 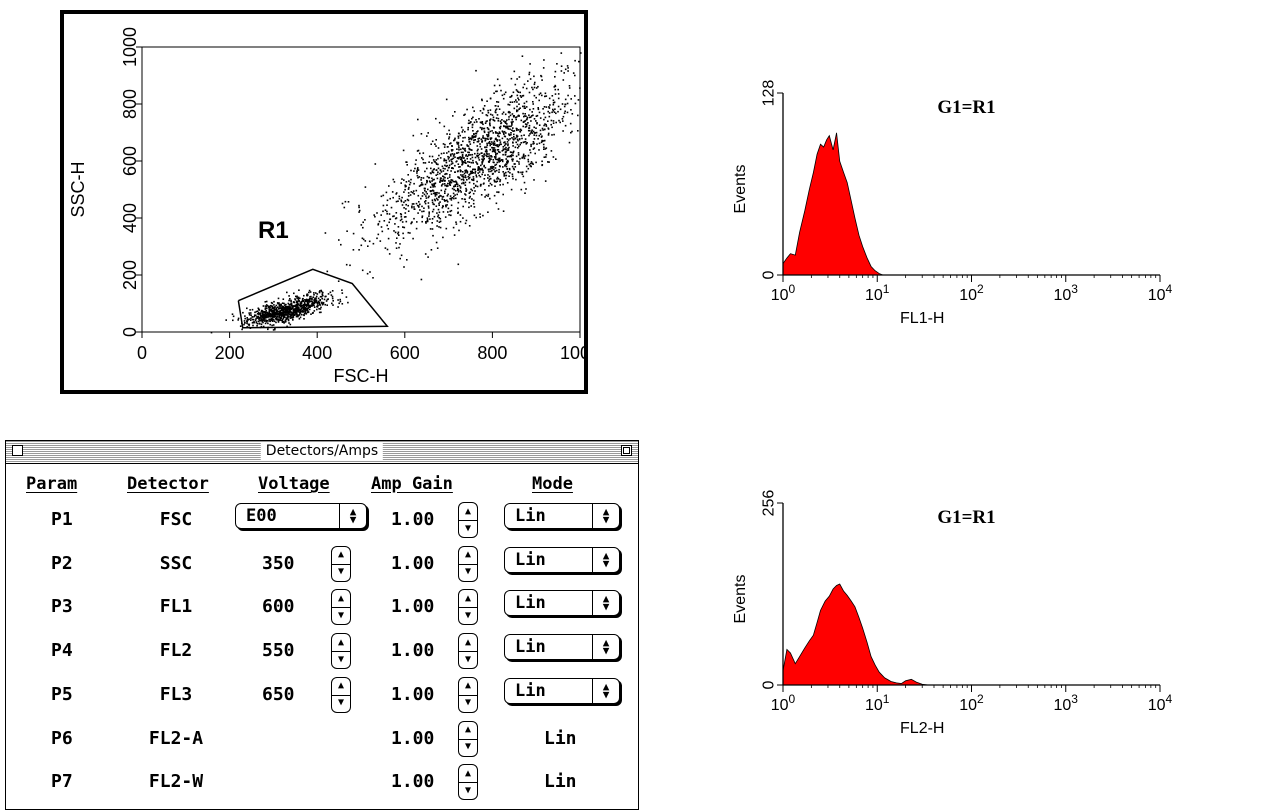 What do you see at coordinates (278, 694) in the screenshot?
I see `voltage-value: 650` at bounding box center [278, 694].